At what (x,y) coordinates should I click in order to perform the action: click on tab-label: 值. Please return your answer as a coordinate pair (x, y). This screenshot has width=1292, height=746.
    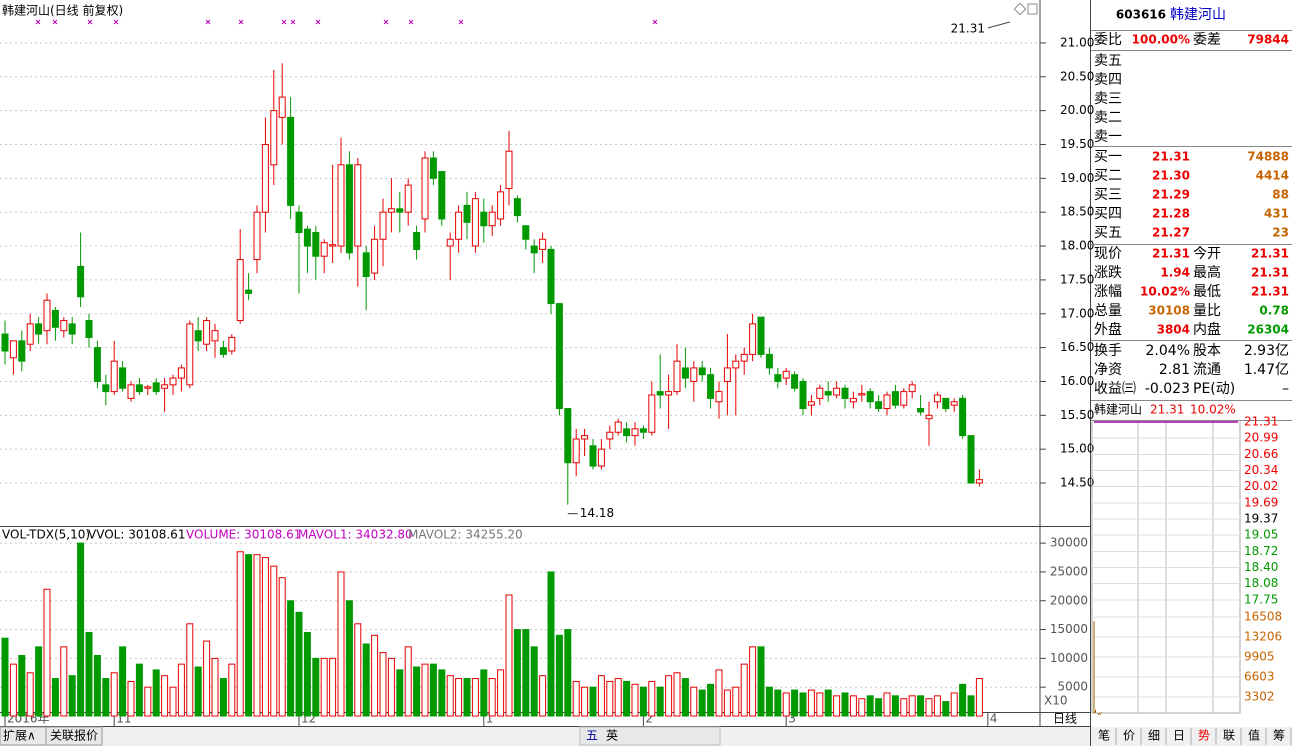
    Looking at the image, I should click on (1254, 735).